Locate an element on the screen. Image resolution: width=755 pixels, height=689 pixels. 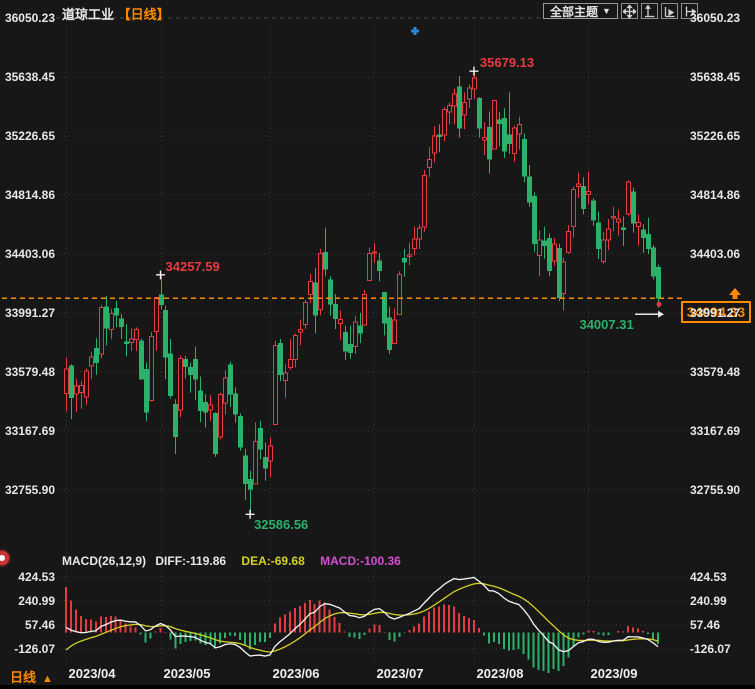
price-annotation: 32586.56 is located at coordinates (281, 525).